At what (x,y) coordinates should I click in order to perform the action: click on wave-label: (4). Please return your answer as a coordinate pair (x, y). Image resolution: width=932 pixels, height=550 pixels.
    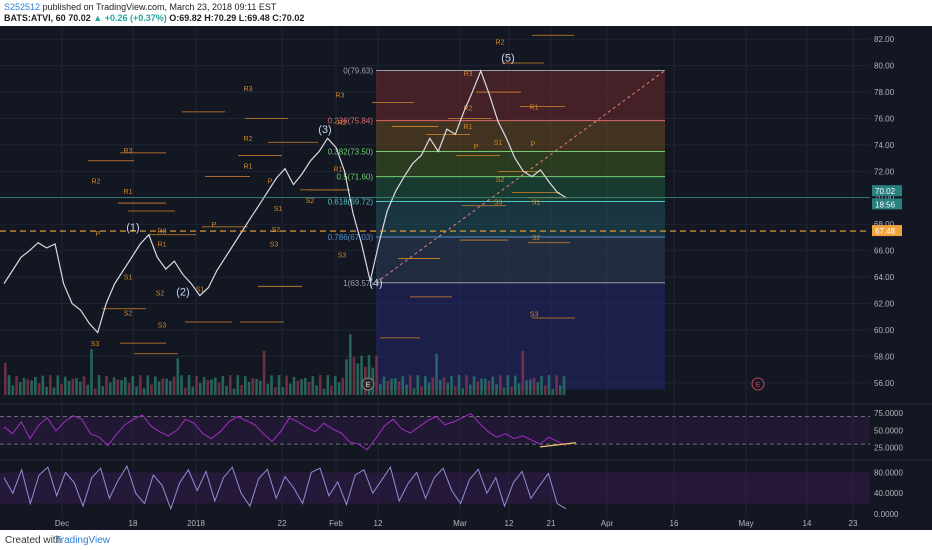
    Looking at the image, I should click on (375, 283).